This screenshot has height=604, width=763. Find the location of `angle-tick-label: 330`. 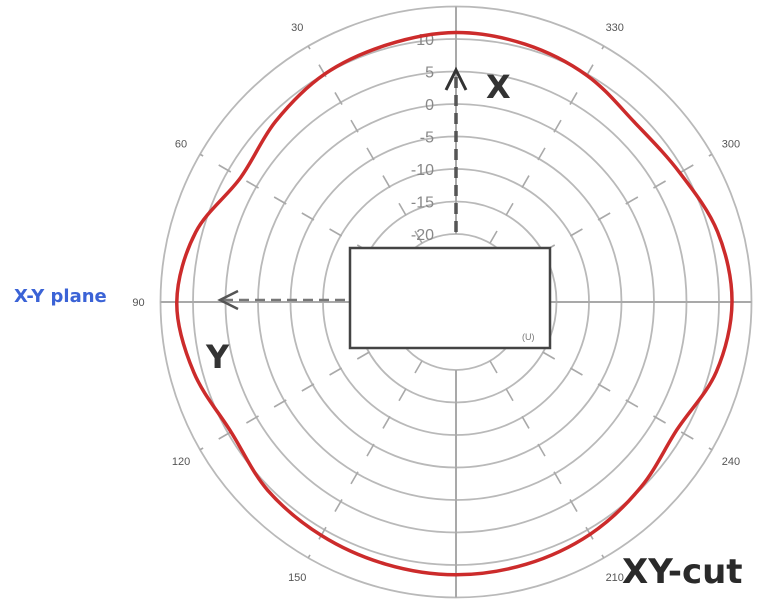

angle-tick-label: 330 is located at coordinates (615, 28).